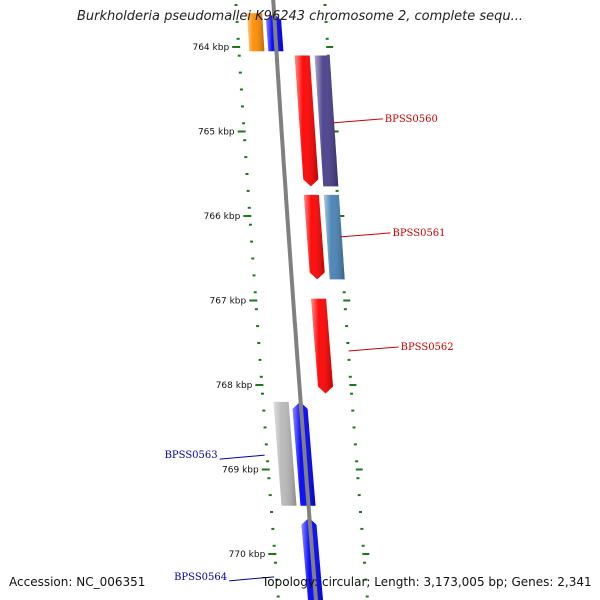 The width and height of the screenshot is (600, 600). Describe the element at coordinates (210, 48) in the screenshot. I see `tick-label: 764 kbp` at that location.